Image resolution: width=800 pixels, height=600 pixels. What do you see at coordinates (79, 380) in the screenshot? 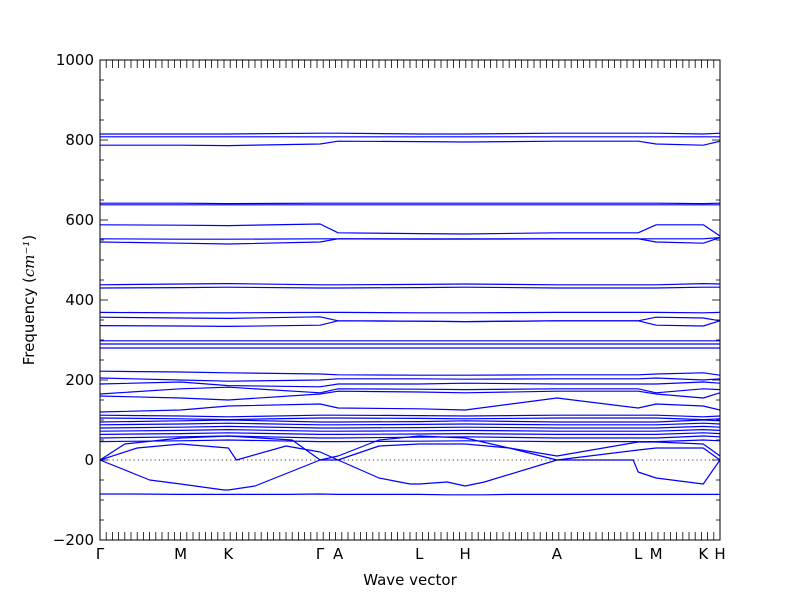
I see `y-tick-label: 200` at bounding box center [79, 380].